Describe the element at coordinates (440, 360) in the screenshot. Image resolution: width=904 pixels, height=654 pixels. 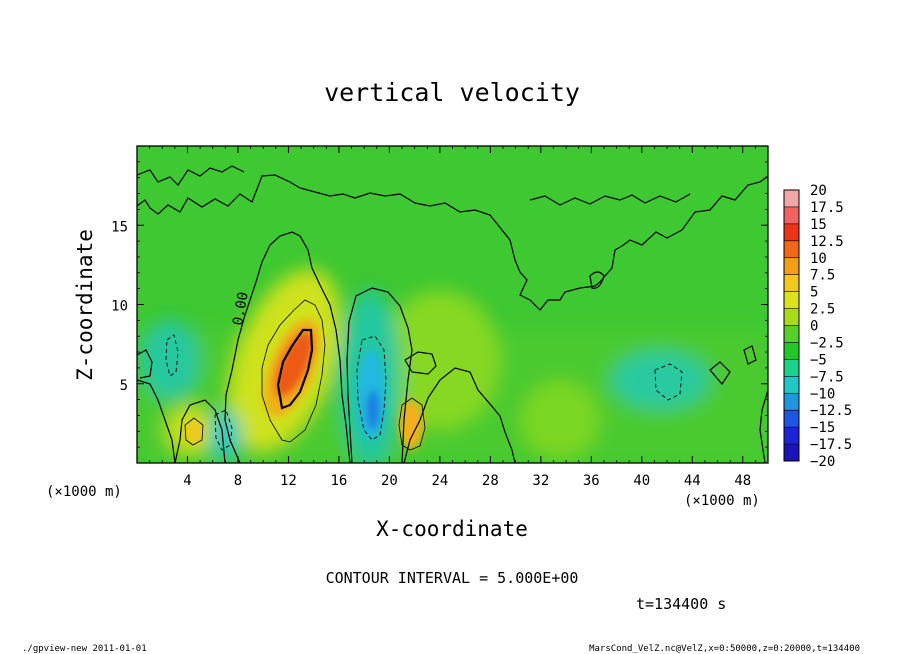
I see `field-cell-b` at that location.